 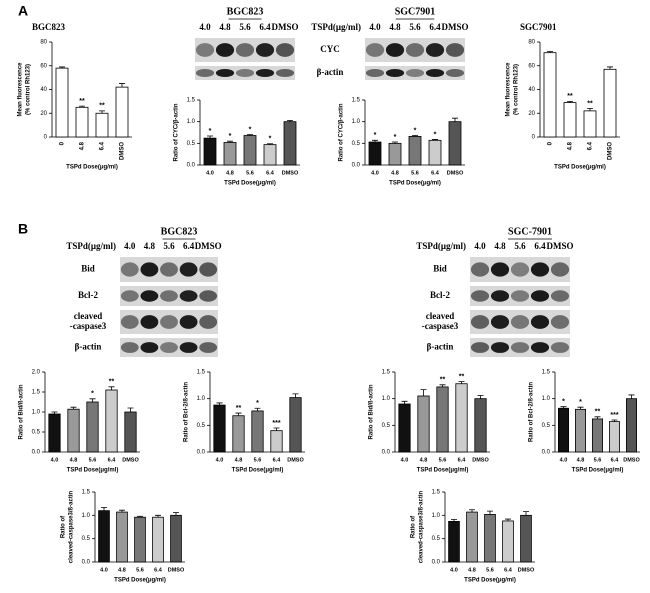 What do you see at coordinates (531, 43) in the screenshot?
I see `y-tick-label: 80` at bounding box center [531, 43].